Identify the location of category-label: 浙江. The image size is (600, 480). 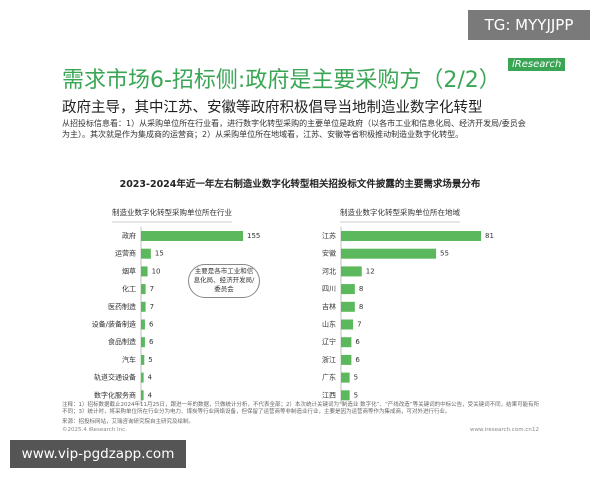
(329, 359).